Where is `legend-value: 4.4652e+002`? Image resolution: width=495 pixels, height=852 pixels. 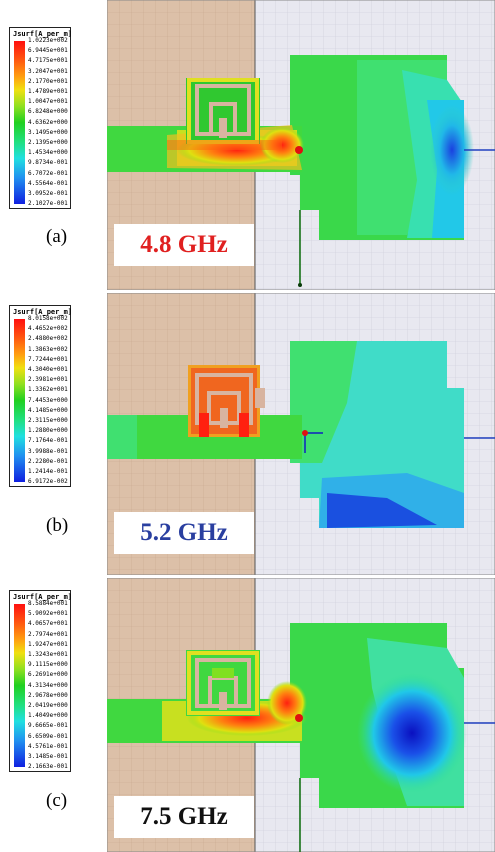
legend-value: 4.4652e+002 is located at coordinates (48, 329).